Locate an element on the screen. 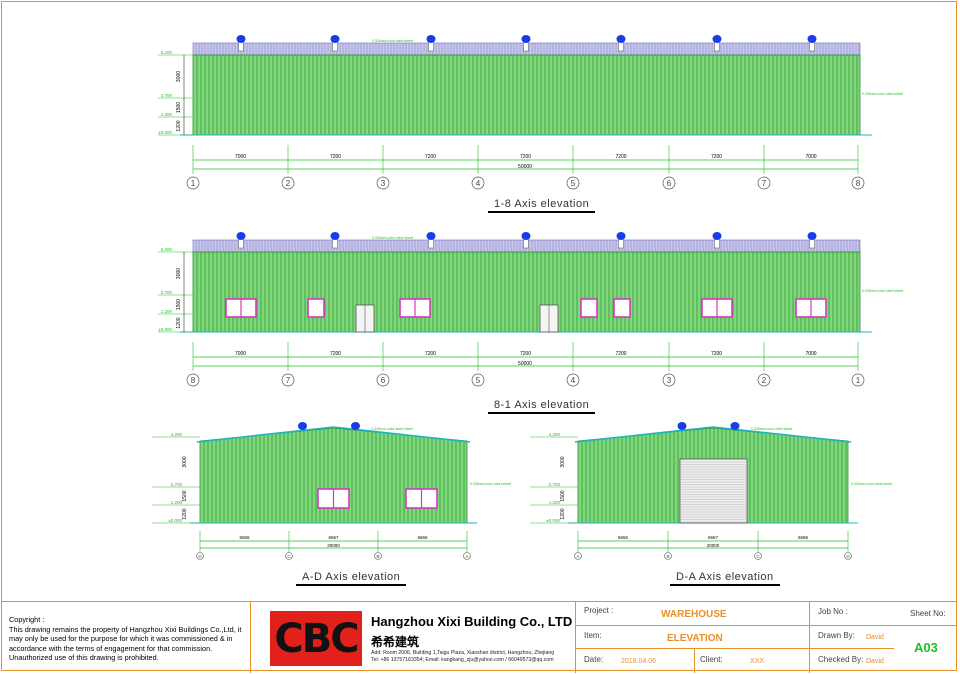 This screenshot has height=674, width=960. sheet-no-value: A03 is located at coordinates (926, 647).